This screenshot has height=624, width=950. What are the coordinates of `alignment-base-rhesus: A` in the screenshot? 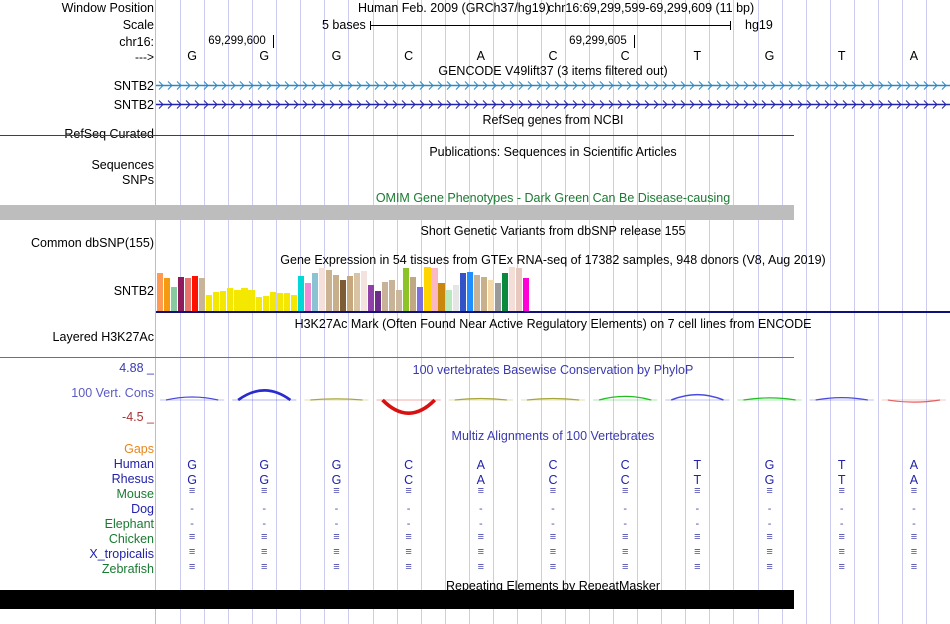 It's located at (480, 480).